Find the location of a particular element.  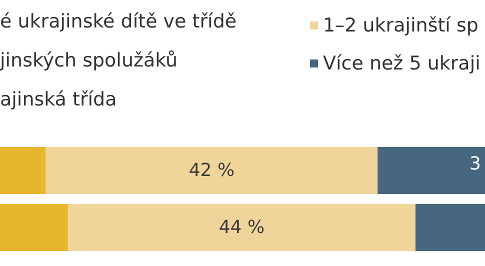

text: jinských spolužáků is located at coordinates (89, 61).